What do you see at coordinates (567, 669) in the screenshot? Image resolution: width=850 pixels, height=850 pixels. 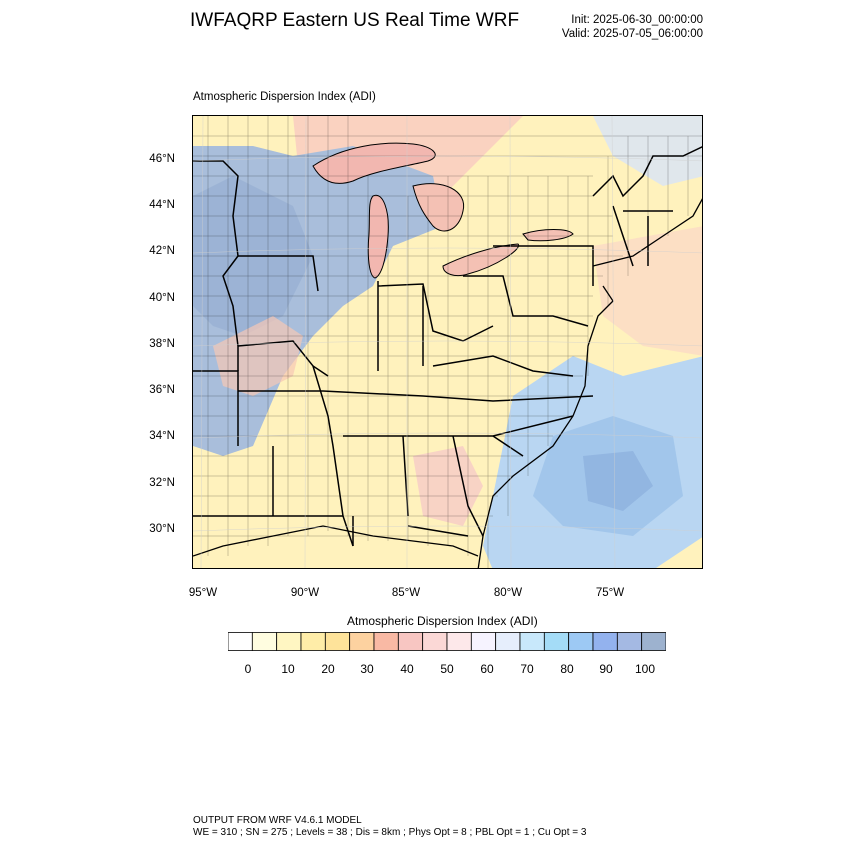 I see `colorbar-tick-80: 80` at bounding box center [567, 669].